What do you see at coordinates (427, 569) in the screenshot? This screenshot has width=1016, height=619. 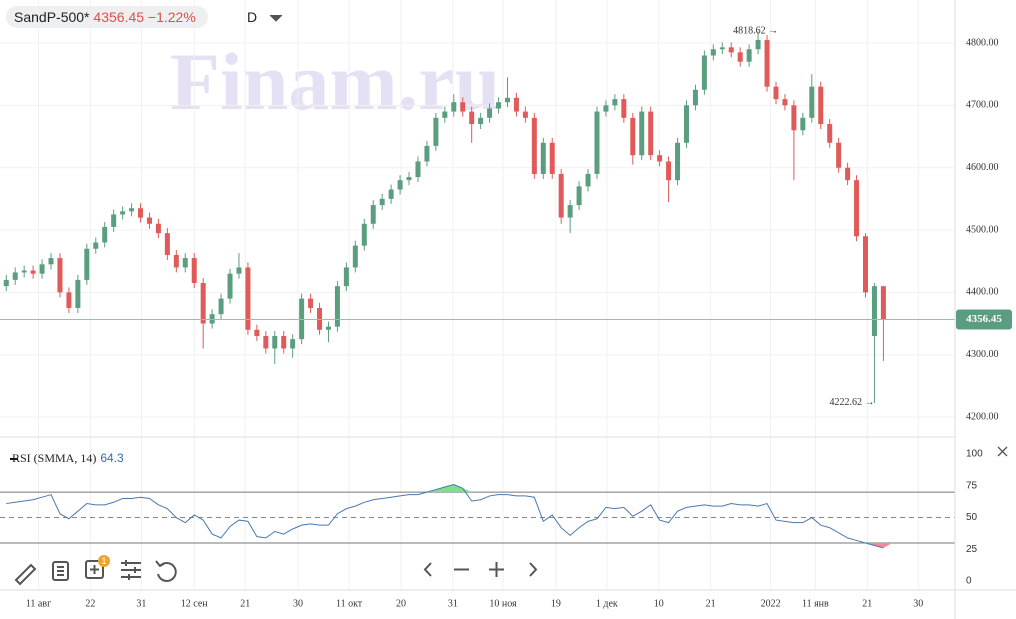 I see `scroll-left` at bounding box center [427, 569].